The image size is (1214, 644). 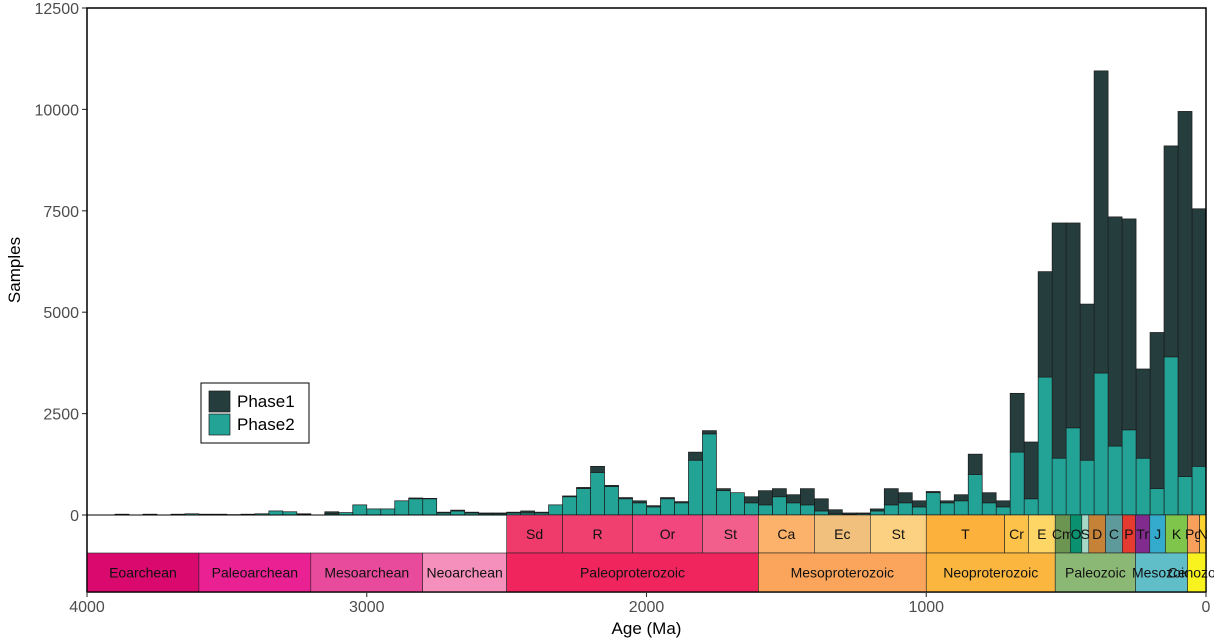 I want to click on y-tick-label: 7500, so click(x=61, y=212).